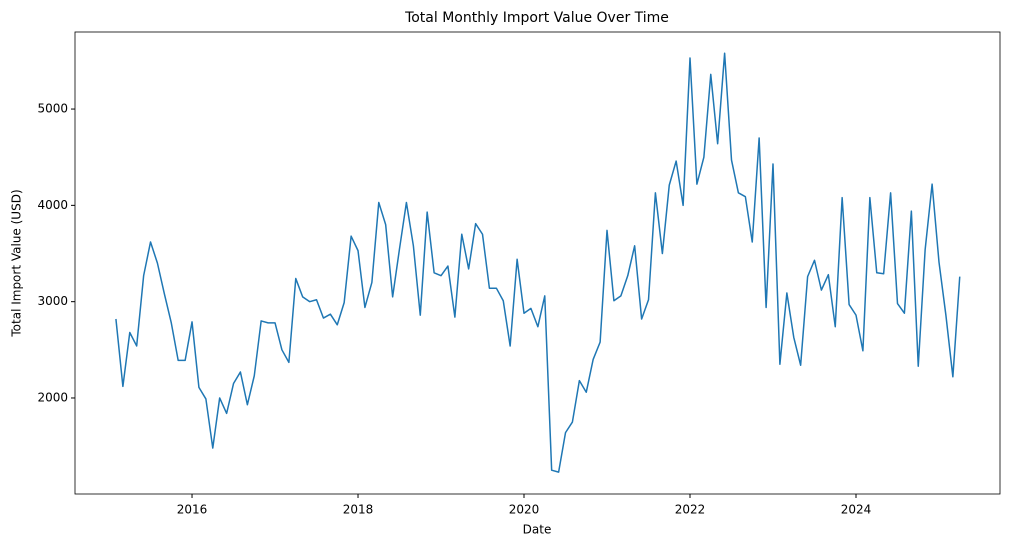  Describe the element at coordinates (52, 109) in the screenshot. I see `y-tick-label: 5000` at that location.